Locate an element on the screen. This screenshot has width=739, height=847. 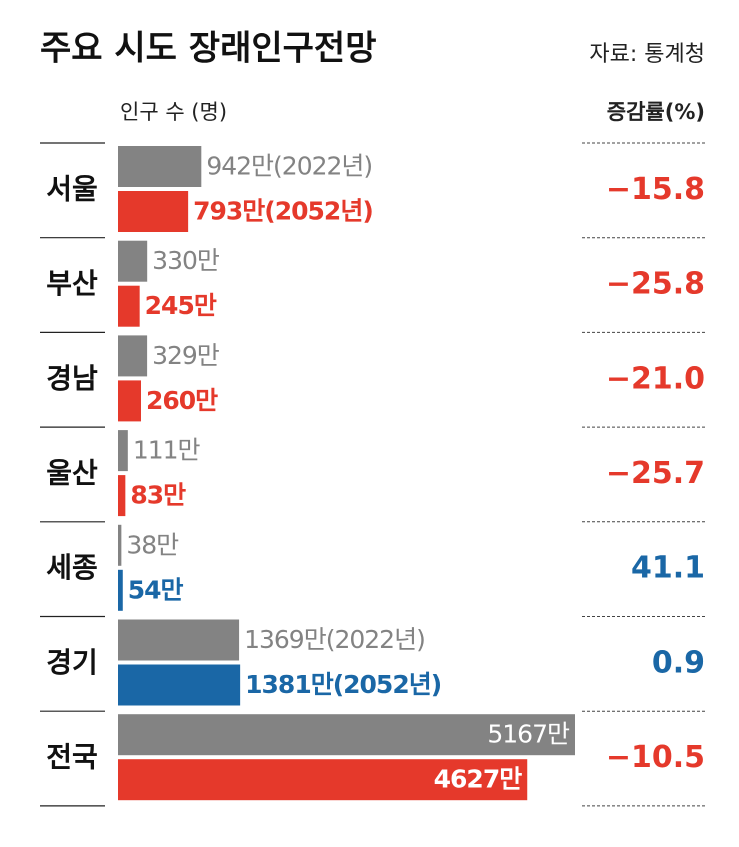
change-label: −15.8 is located at coordinates (655, 189).